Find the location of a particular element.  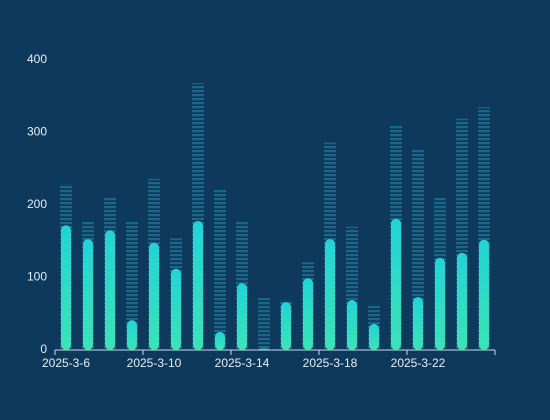

x-tick-label: 2025-3-18 is located at coordinates (330, 363).